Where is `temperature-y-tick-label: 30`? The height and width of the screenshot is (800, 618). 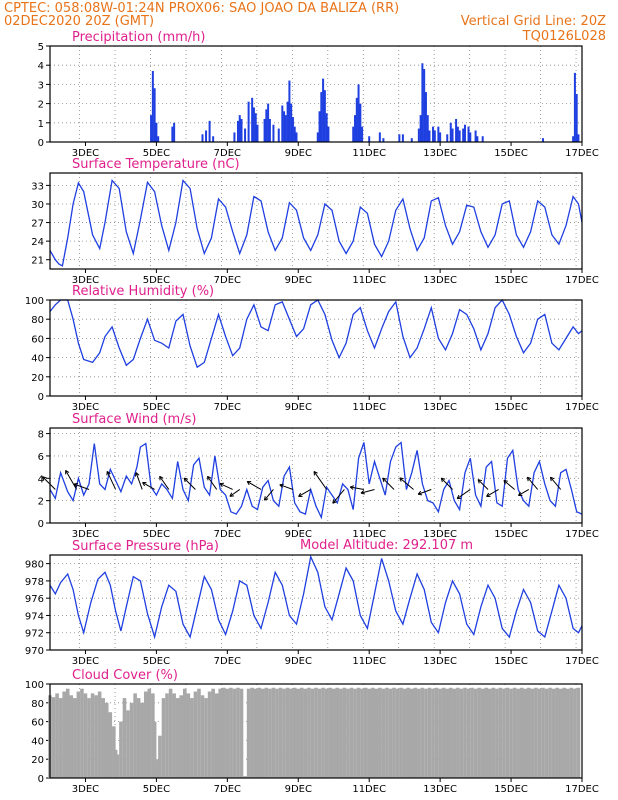 temperature-y-tick-label: 30 is located at coordinates (37, 205).